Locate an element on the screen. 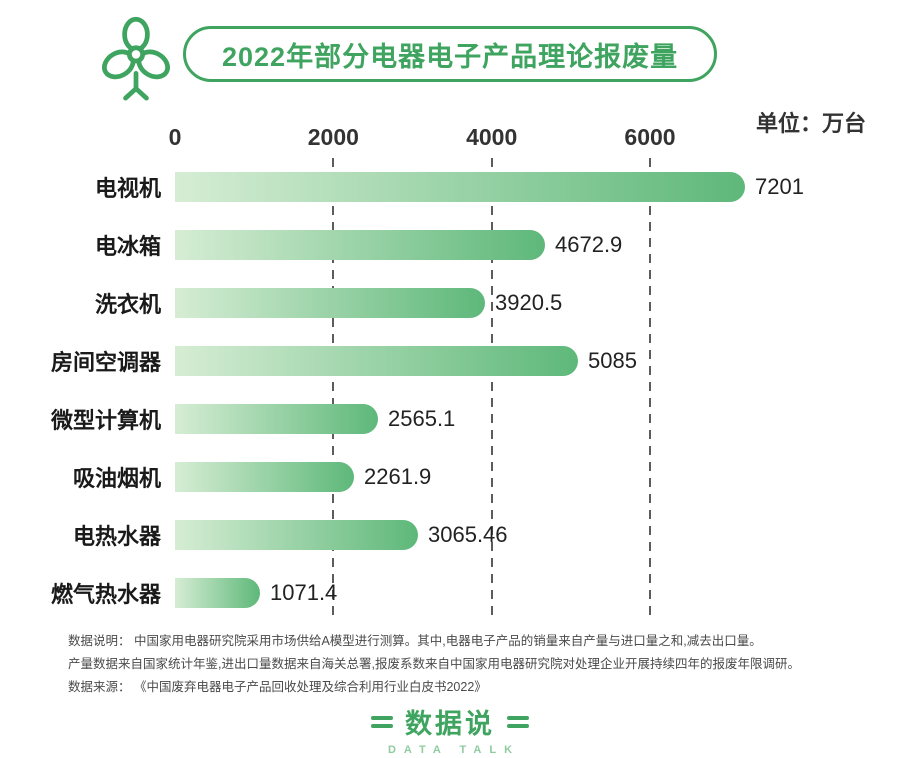 This screenshot has height=758, width=900. bar-track: 3065.46 is located at coordinates (537, 535).